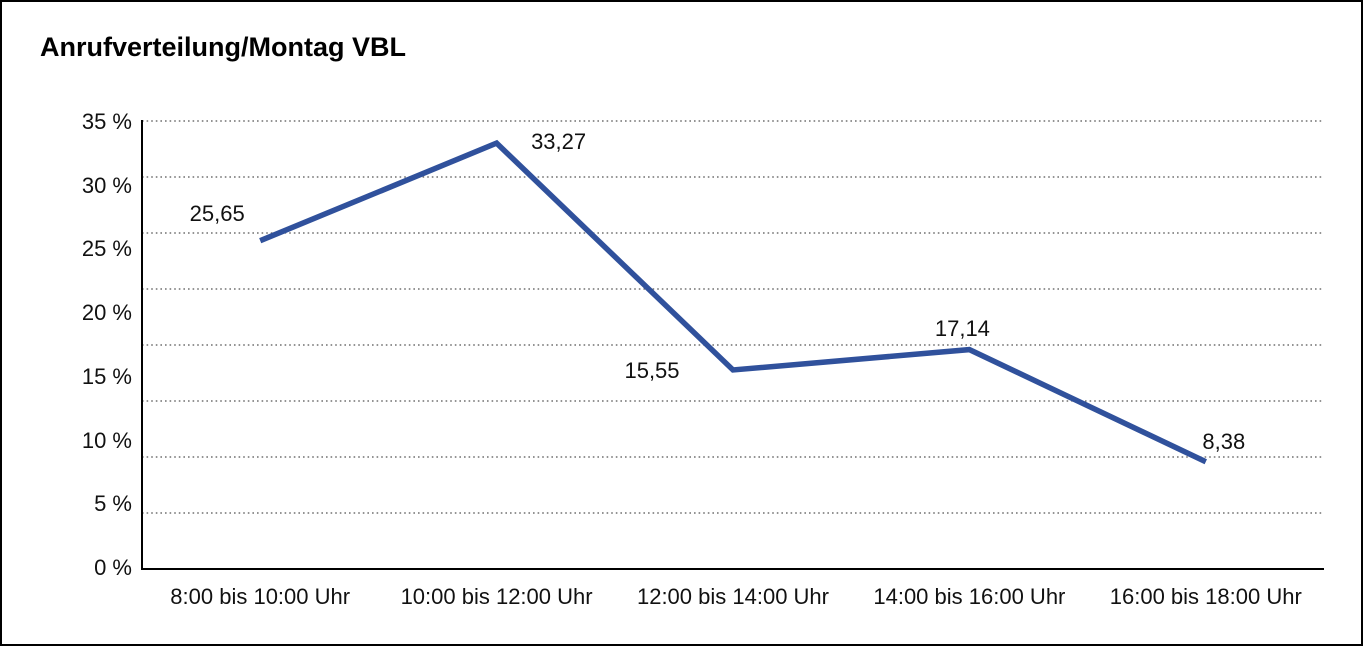 The image size is (1363, 646). What do you see at coordinates (113, 504) in the screenshot?
I see `y-axis-tick-label: 5 %` at bounding box center [113, 504].